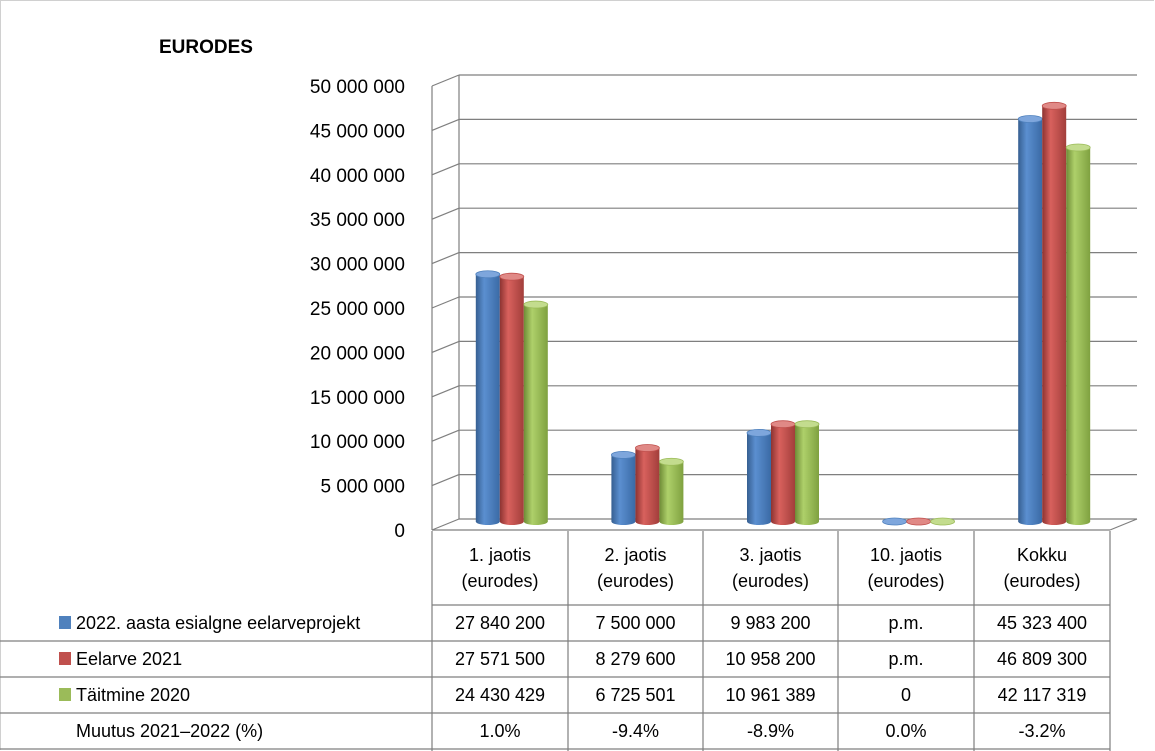  Describe the element at coordinates (129, 659) in the screenshot. I see `series-name: Eelarve 2021` at that location.